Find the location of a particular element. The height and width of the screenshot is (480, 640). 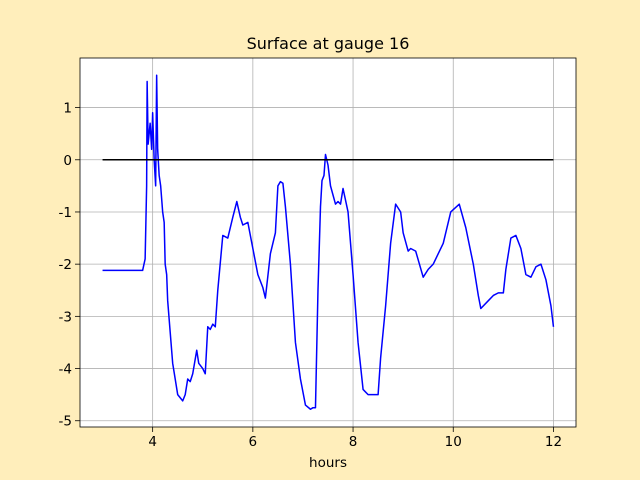

y-tick-label: -5 is located at coordinates (65, 422).